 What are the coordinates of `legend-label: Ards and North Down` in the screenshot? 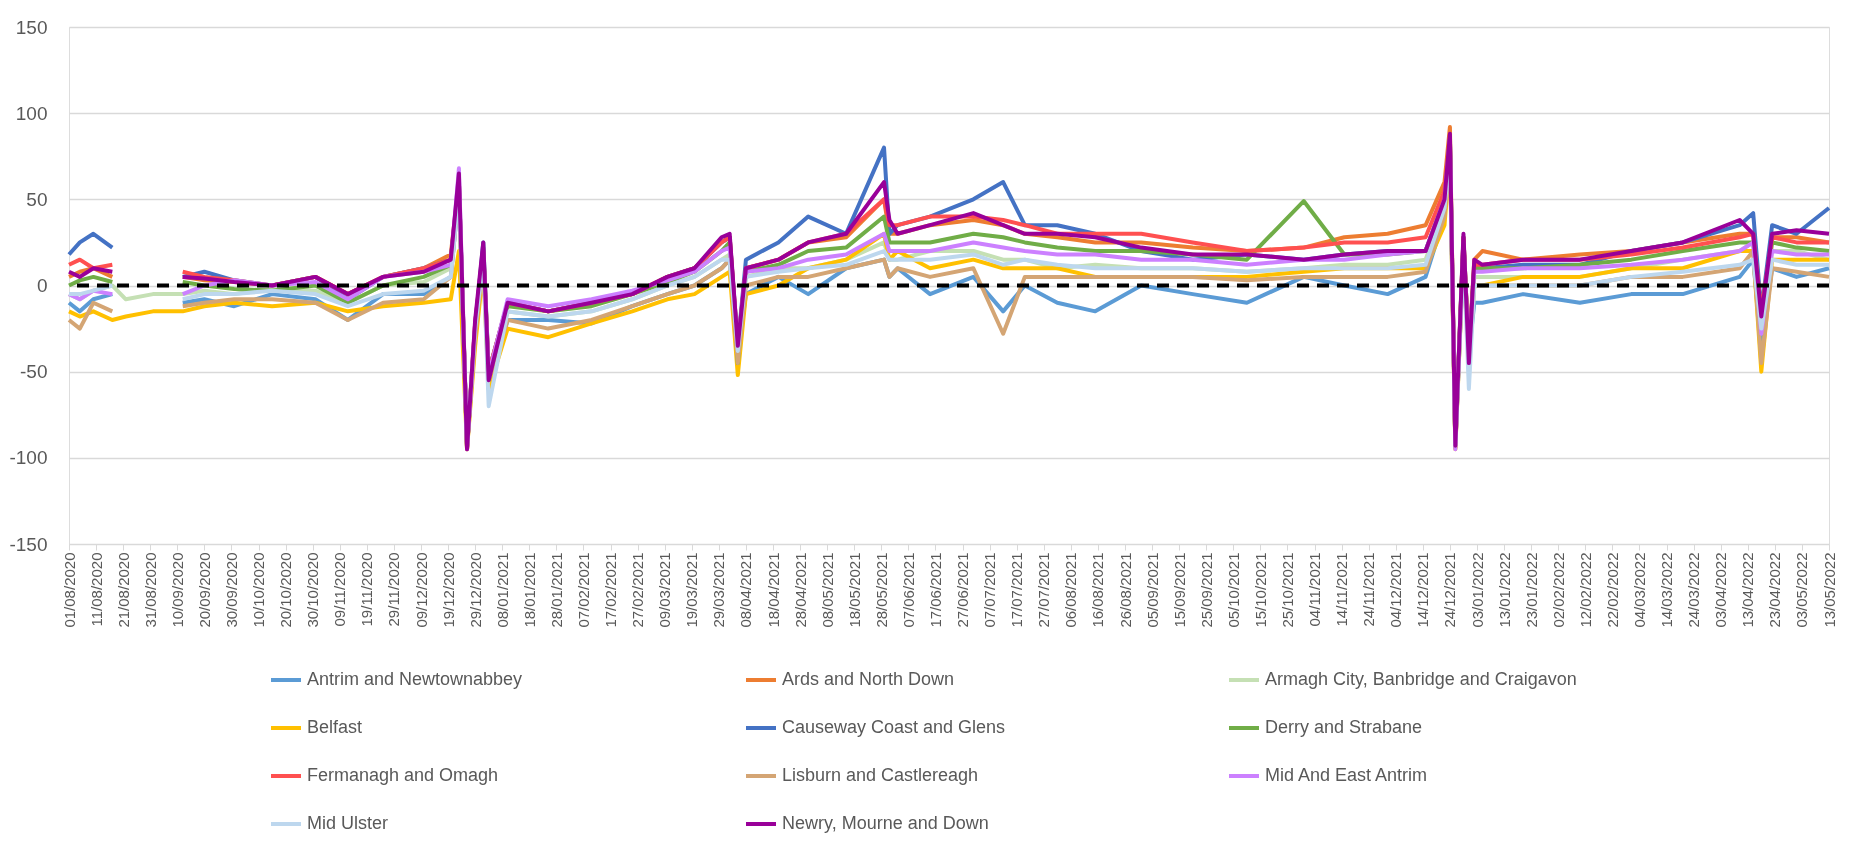 It's located at (868, 679).